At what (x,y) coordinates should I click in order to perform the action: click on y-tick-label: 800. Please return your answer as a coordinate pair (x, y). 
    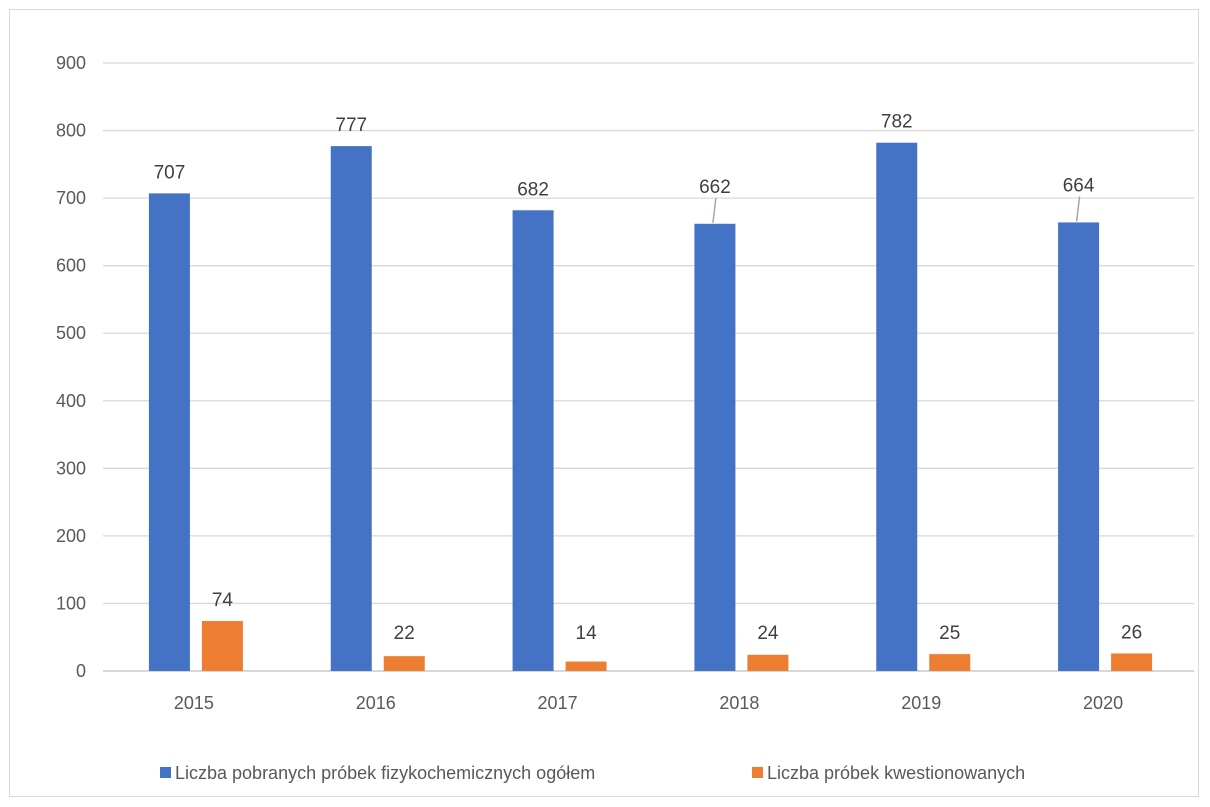
    Looking at the image, I should click on (71, 131).